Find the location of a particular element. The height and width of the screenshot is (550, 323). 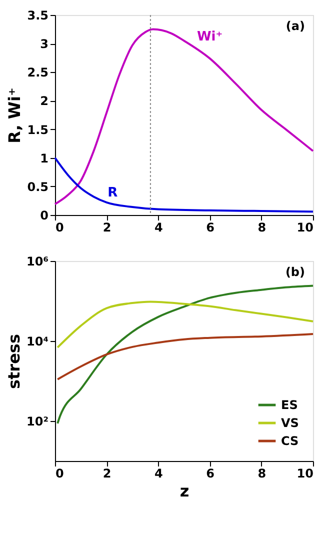

y-tick-label: 1 is located at coordinates (44, 158).